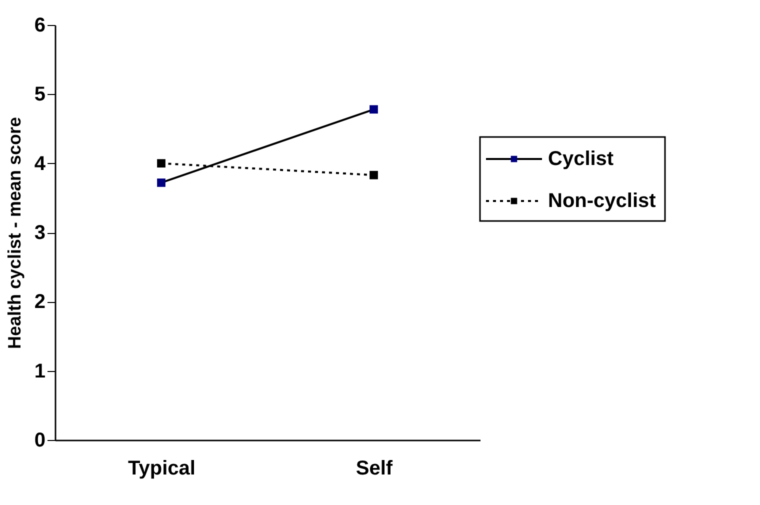  I want to click on y-tick-label: 6, so click(40, 25).